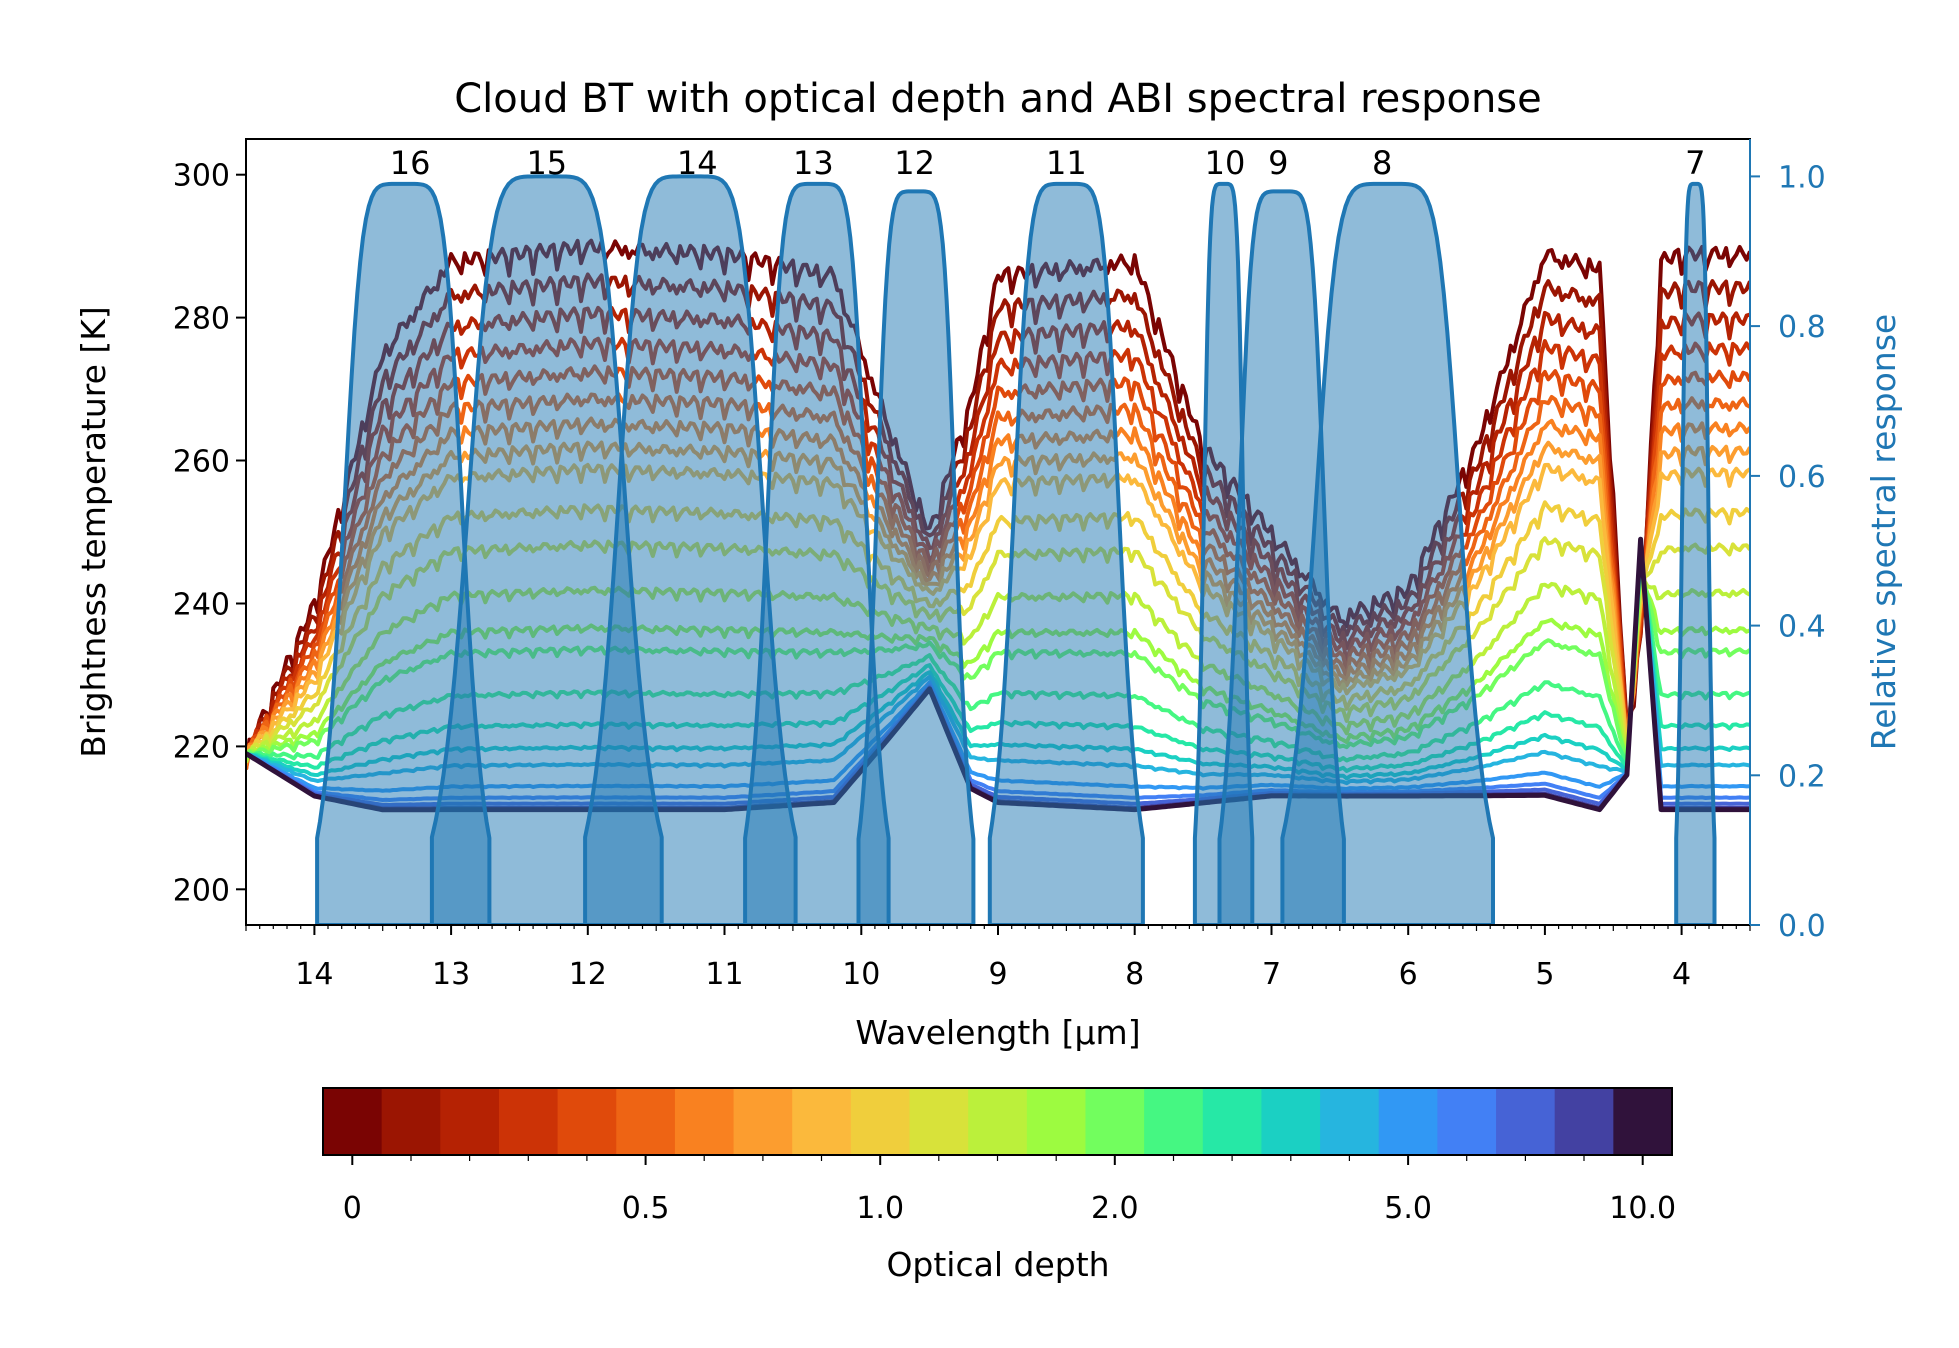 Image resolution: width=1959 pixels, height=1348 pixels. What do you see at coordinates (1787, 541) in the screenshot?
I see `y2-axis-ticks: 0.0 0.2 0.4 0.6 0.8 1.0` at bounding box center [1787, 541].